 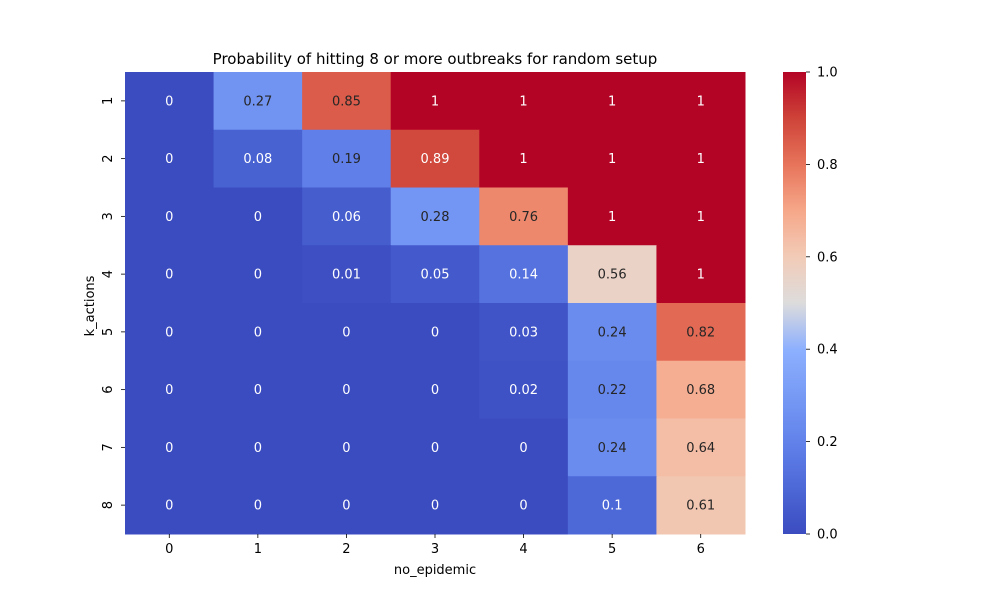 What do you see at coordinates (108, 332) in the screenshot?
I see `y-tick-label: 5` at bounding box center [108, 332].